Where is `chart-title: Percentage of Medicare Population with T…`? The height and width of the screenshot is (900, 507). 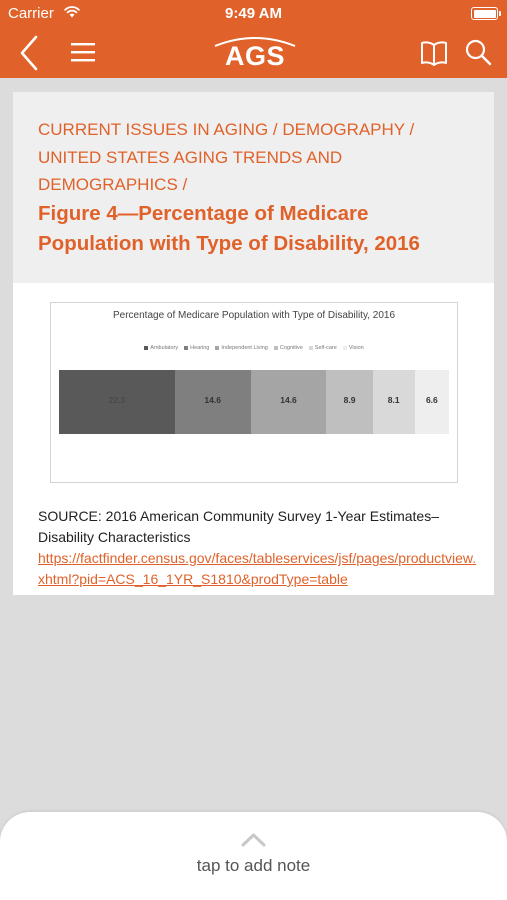 chart-title: Percentage of Medicare Population with T… is located at coordinates (254, 315).